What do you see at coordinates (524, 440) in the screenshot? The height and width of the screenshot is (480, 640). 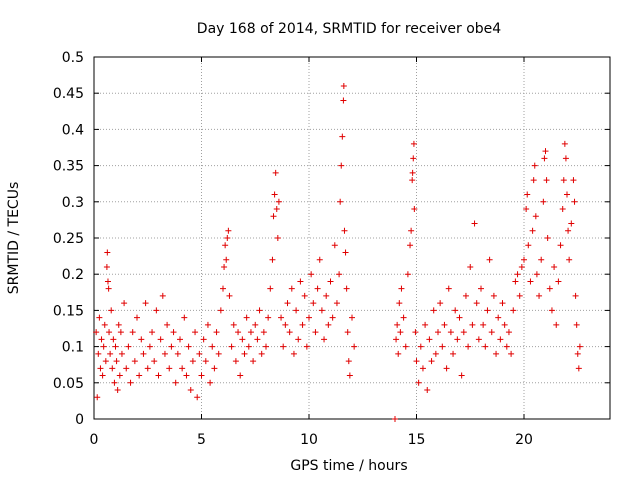 I see `x-tick-label: 20` at bounding box center [524, 440].